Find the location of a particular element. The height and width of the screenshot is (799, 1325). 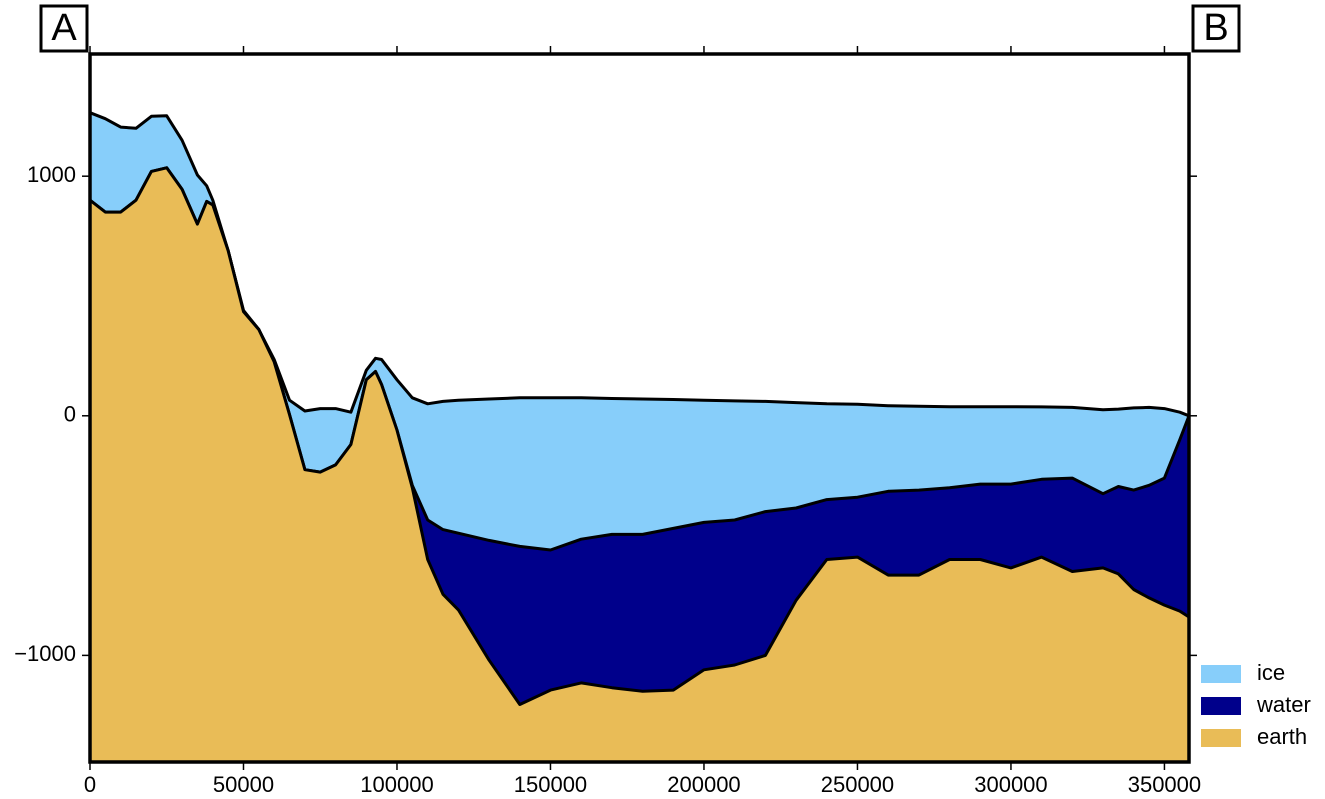

annotation: A is located at coordinates (64, 28).